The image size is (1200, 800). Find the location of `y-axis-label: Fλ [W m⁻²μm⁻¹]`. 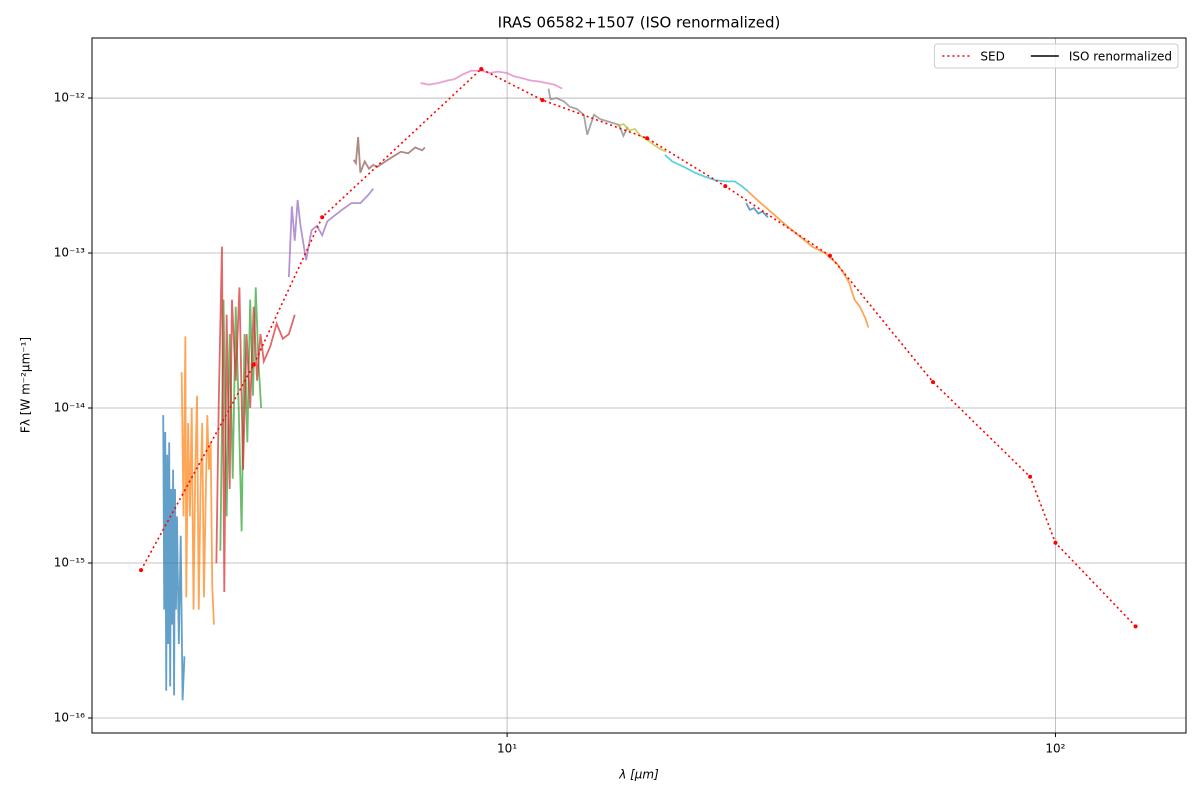

y-axis-label: Fλ [W m⁻²μm⁻¹] is located at coordinates (26, 385).